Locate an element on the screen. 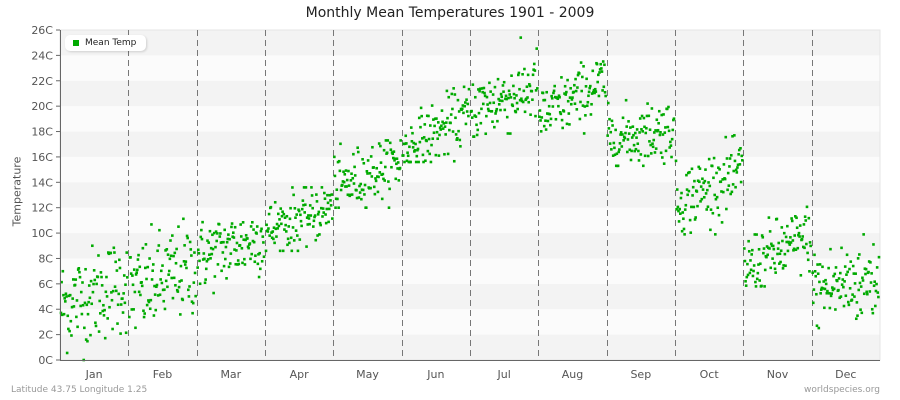 The height and width of the screenshot is (400, 900). svg-text: Dec is located at coordinates (845, 374).